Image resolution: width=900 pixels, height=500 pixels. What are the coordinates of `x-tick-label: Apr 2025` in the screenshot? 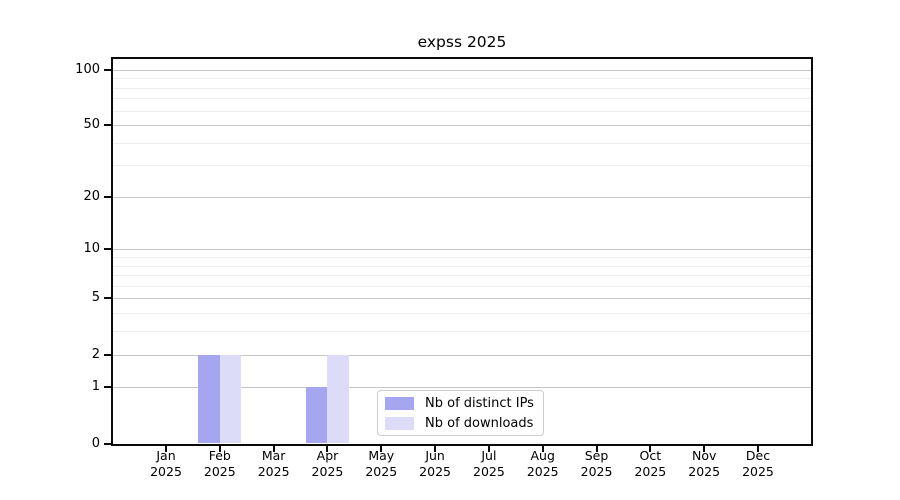 It's located at (327, 463).